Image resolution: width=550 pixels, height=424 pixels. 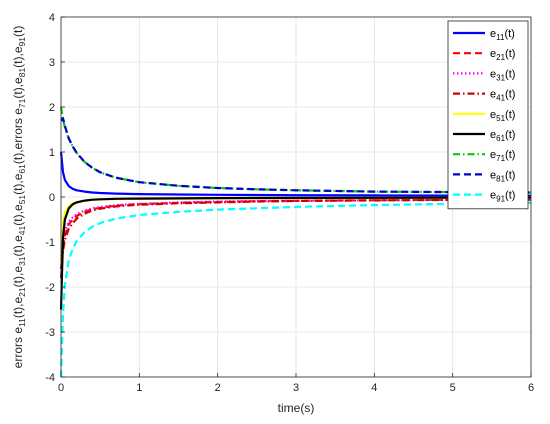 What do you see at coordinates (52, 153) in the screenshot?
I see `y-tick-label: 1` at bounding box center [52, 153].